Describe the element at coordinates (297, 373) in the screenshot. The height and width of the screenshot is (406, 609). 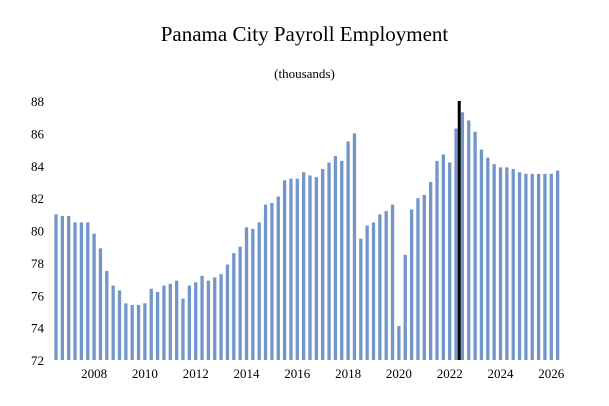
I see `x-tick-label: 2016` at that location.